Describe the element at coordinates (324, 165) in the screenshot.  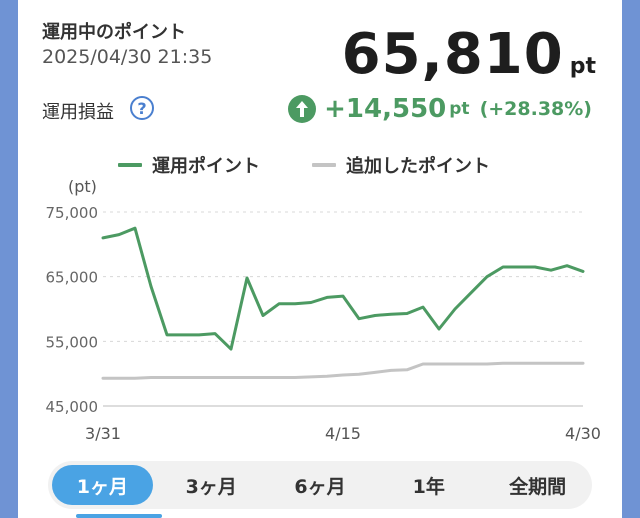
I see `legend-swatch-gray` at that location.